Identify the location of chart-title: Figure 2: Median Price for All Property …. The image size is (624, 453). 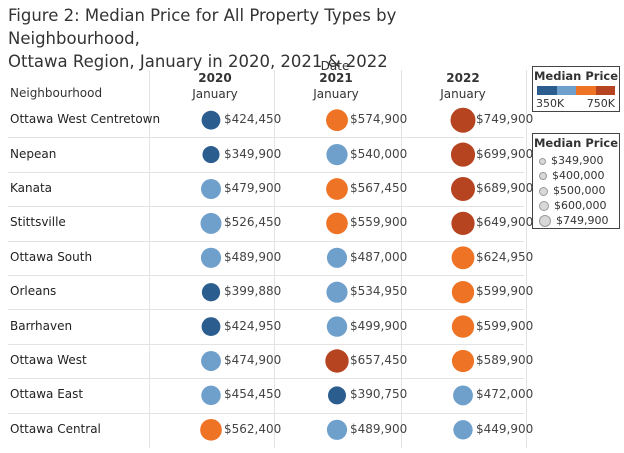
(268, 38).